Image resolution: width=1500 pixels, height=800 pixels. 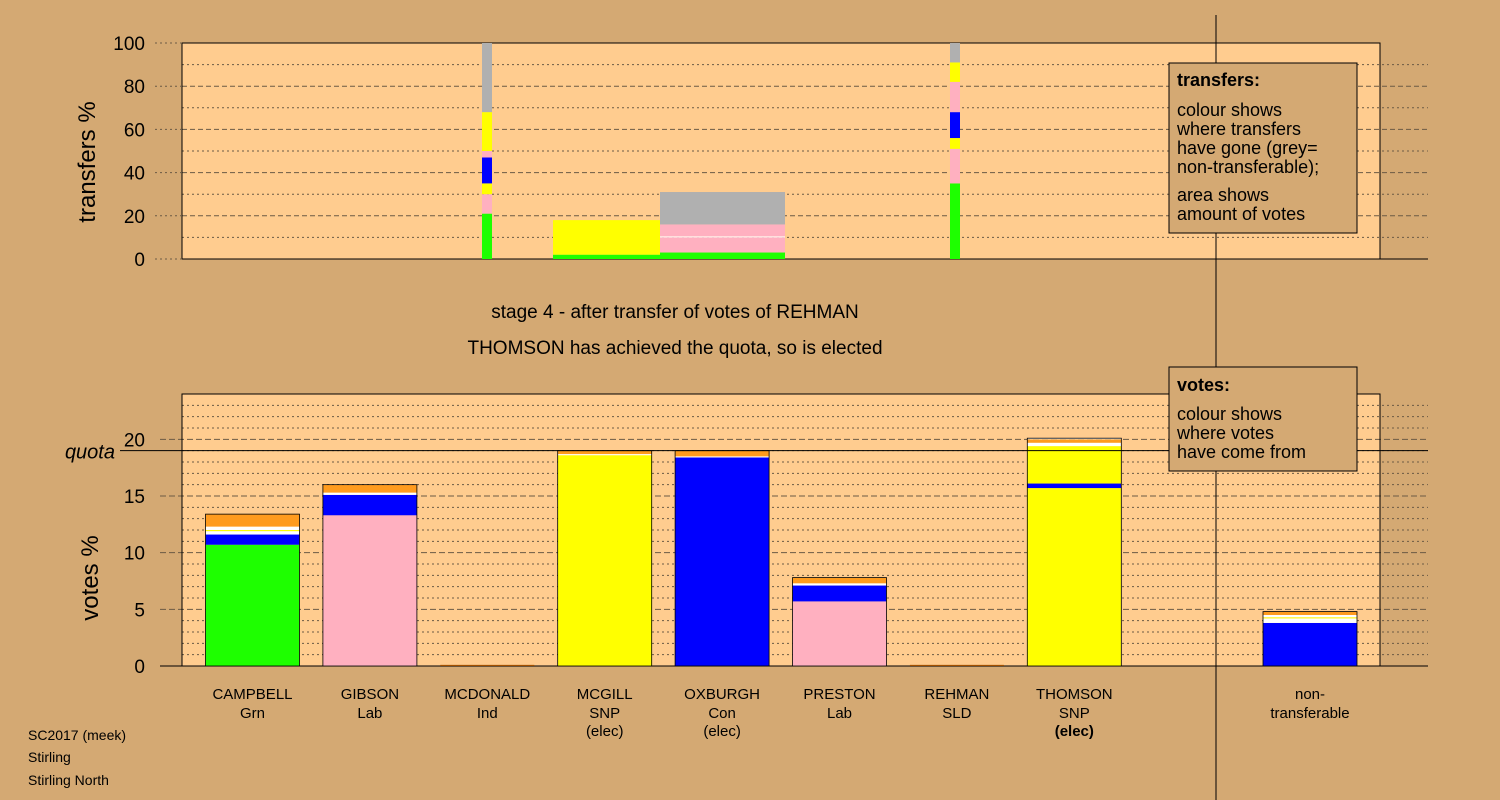 What do you see at coordinates (134, 554) in the screenshot?
I see `votes-y-axis: 0 5 10 15 20` at bounding box center [134, 554].